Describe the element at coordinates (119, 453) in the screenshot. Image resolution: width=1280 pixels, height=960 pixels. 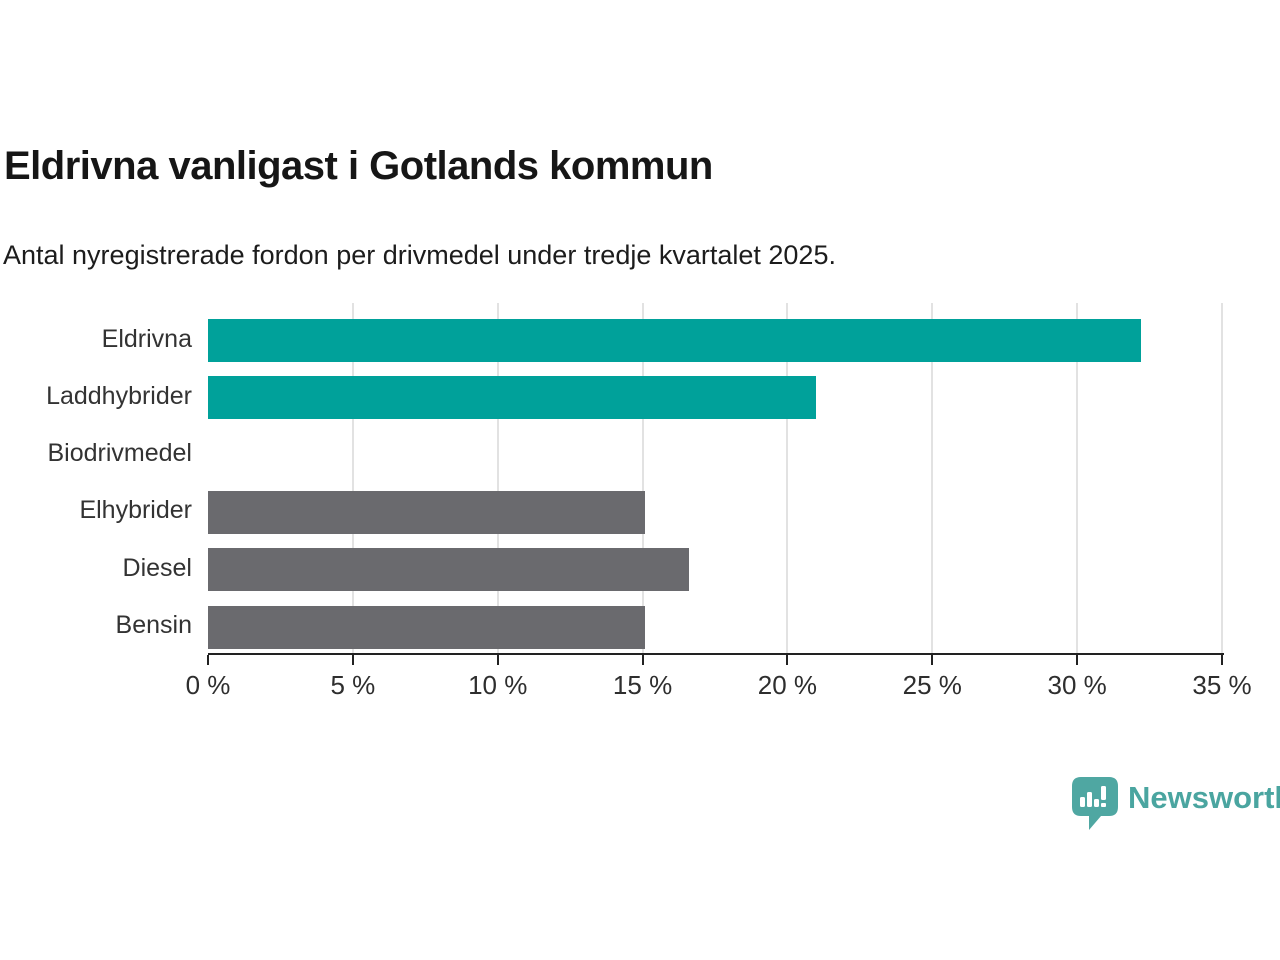
I see `category-label-biodrivmedel: Biodrivmedel` at that location.